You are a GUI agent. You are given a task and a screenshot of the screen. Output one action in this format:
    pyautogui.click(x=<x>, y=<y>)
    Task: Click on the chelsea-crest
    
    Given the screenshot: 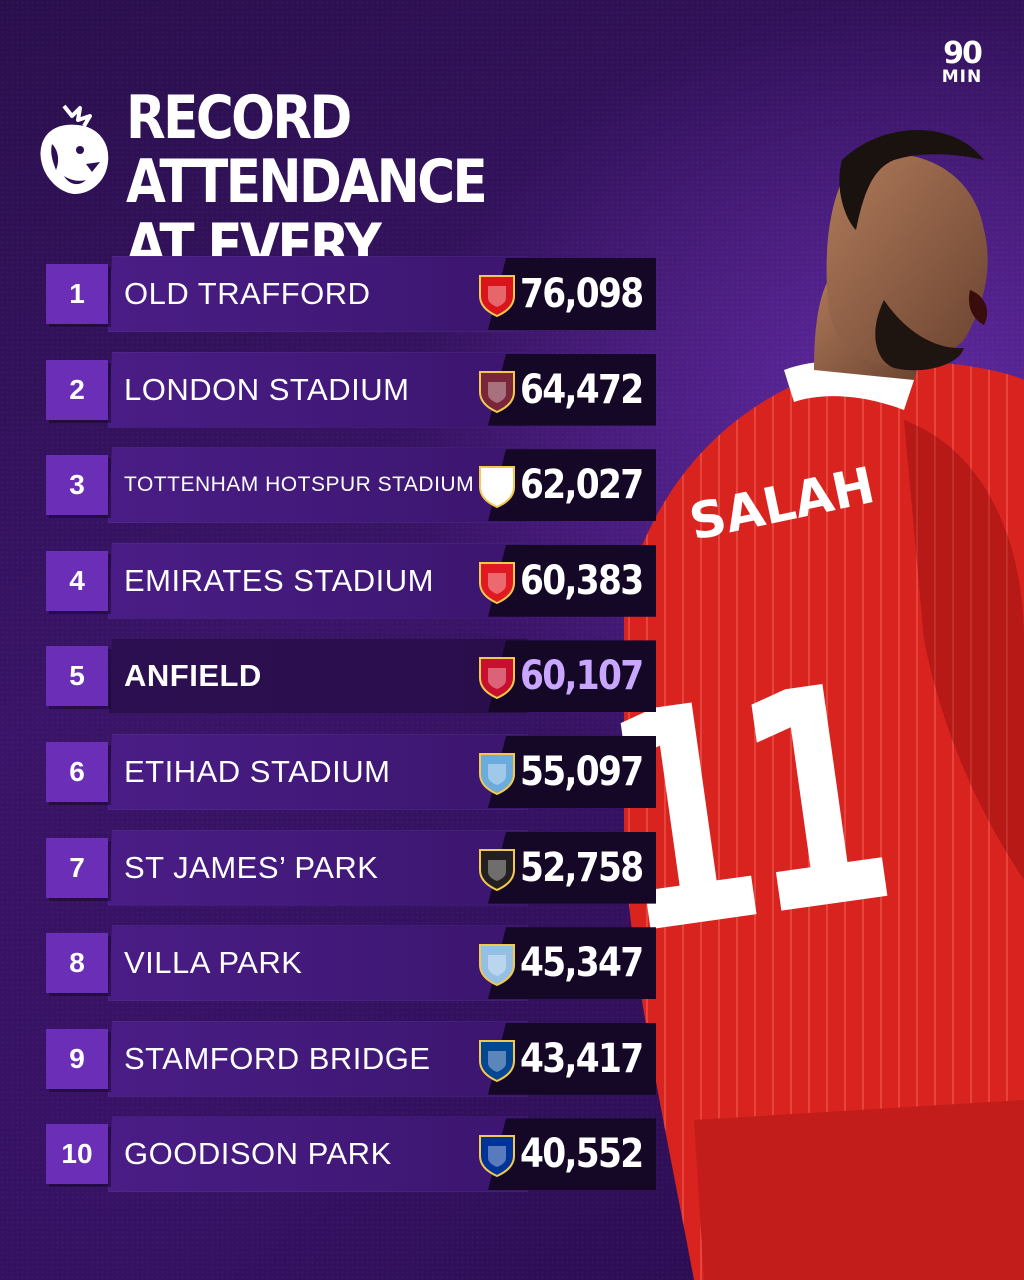 What is the action you would take?
    pyautogui.click(x=497, y=1060)
    